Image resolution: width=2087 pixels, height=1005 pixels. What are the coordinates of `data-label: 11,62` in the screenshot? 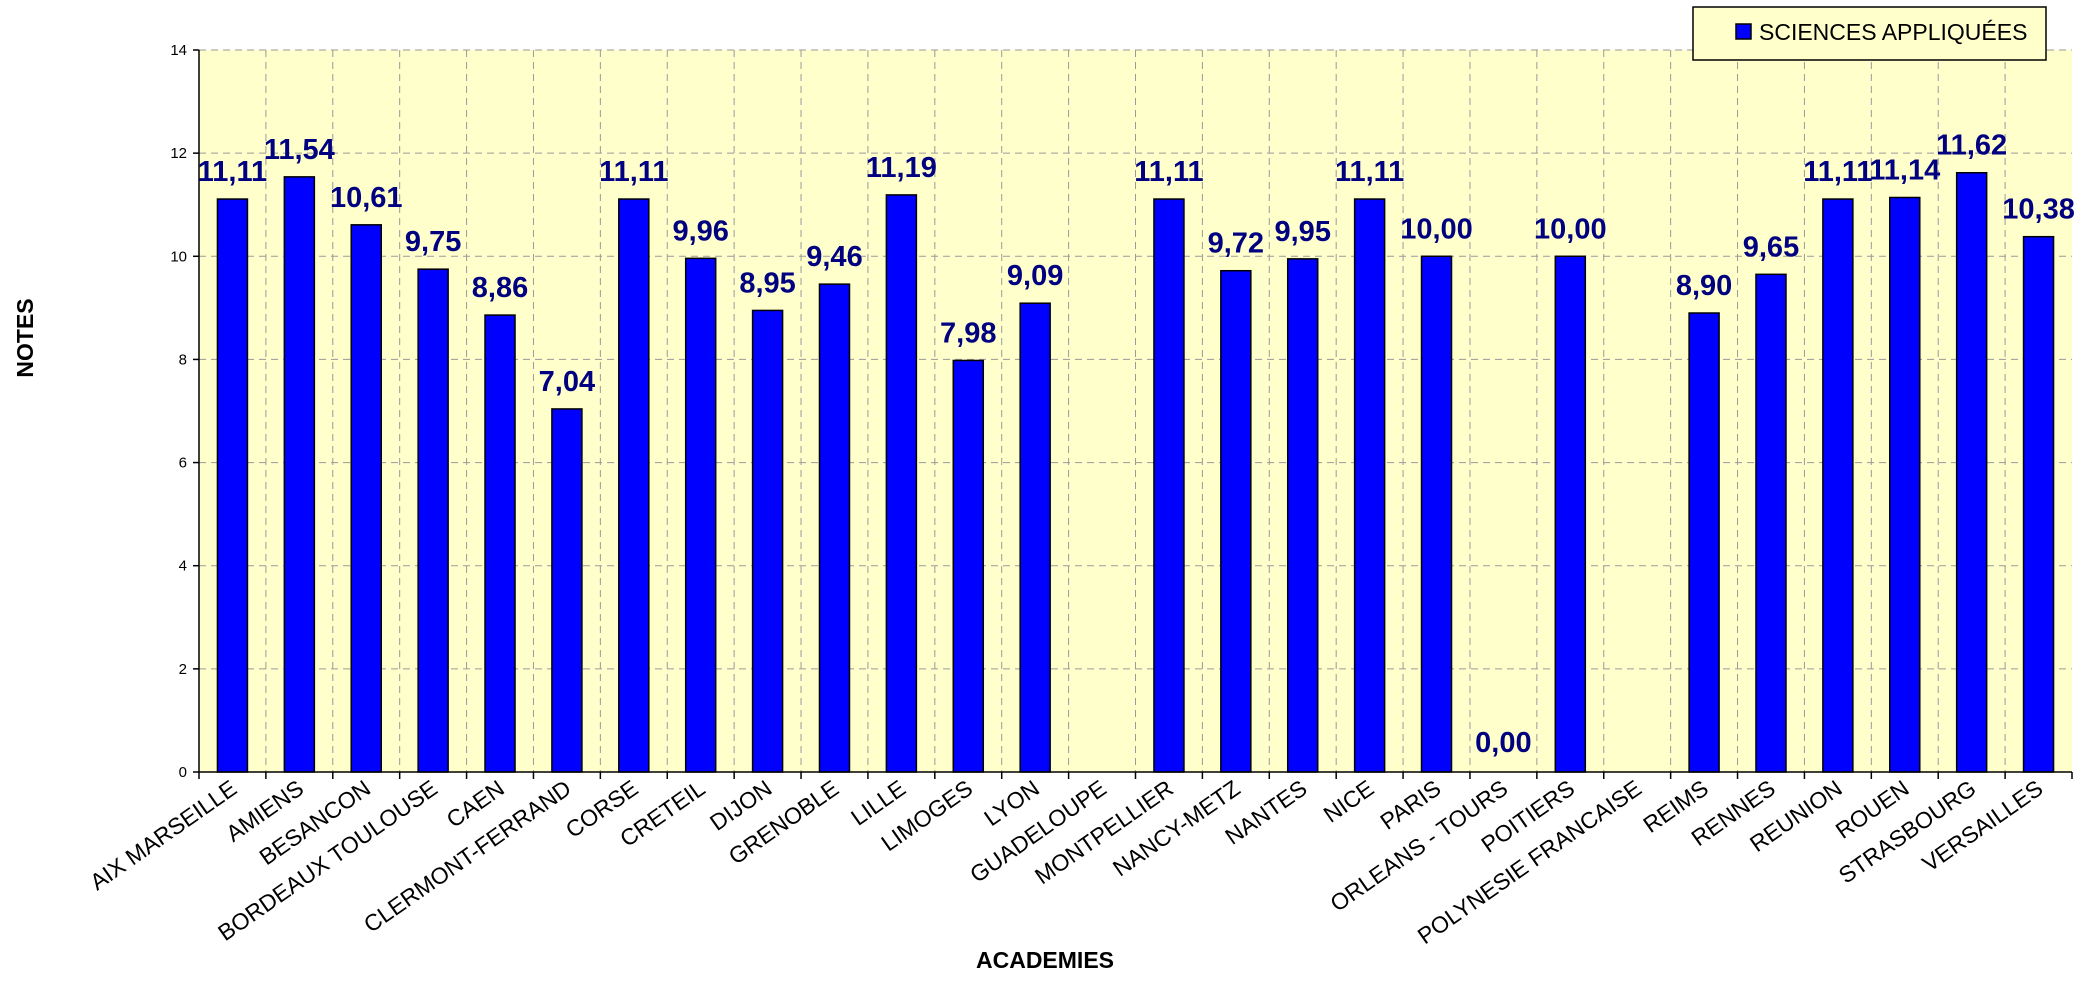 It's located at (1971, 146).